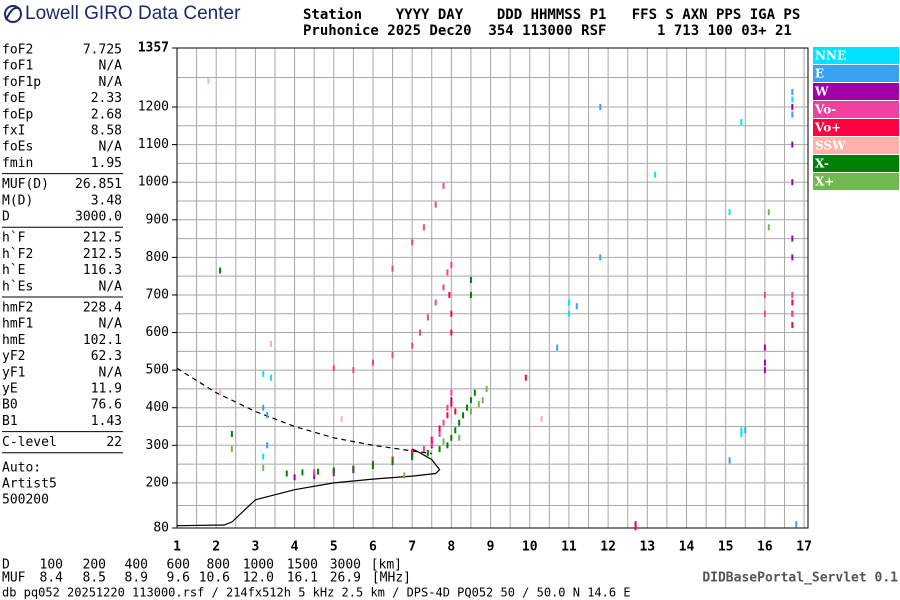 Image resolution: width=900 pixels, height=600 pixels. I want to click on x-tick-label: 5, so click(334, 547).